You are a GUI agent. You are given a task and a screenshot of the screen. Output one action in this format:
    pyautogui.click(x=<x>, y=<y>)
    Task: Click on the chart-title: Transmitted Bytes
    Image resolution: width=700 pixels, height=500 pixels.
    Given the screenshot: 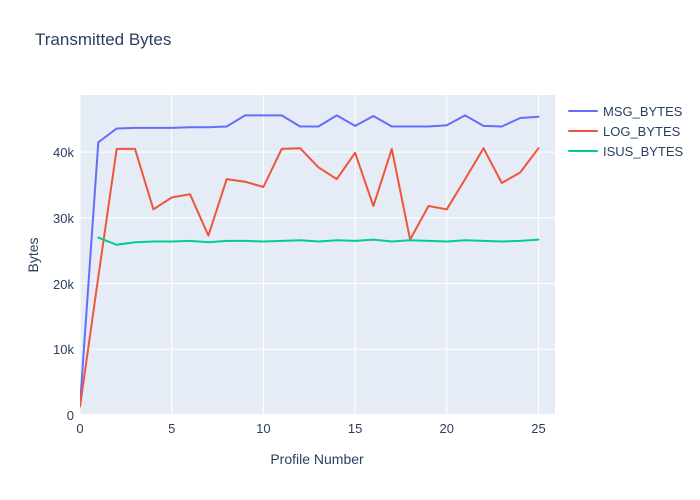 What is the action you would take?
    pyautogui.click(x=103, y=39)
    